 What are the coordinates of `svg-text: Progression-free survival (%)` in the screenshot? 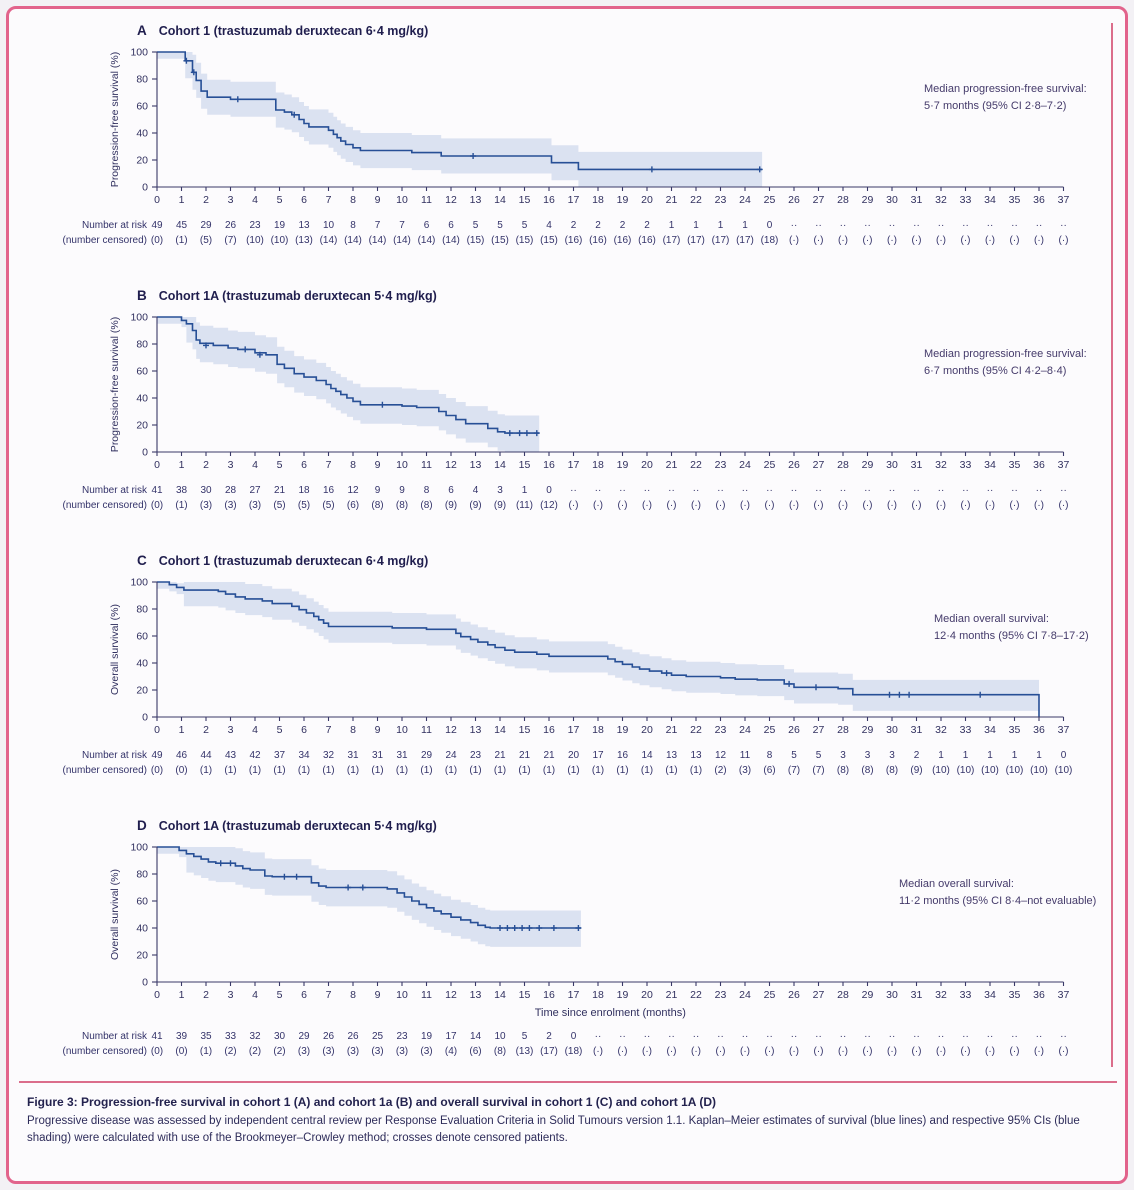 It's located at (115, 384).